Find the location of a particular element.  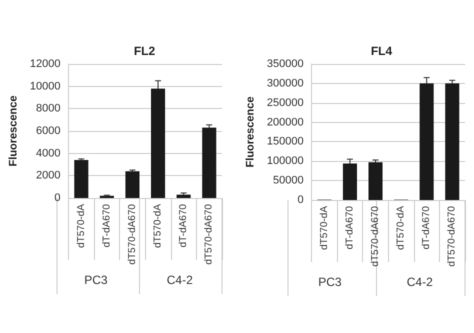

y-tick-label: 2000 is located at coordinates (48, 176).